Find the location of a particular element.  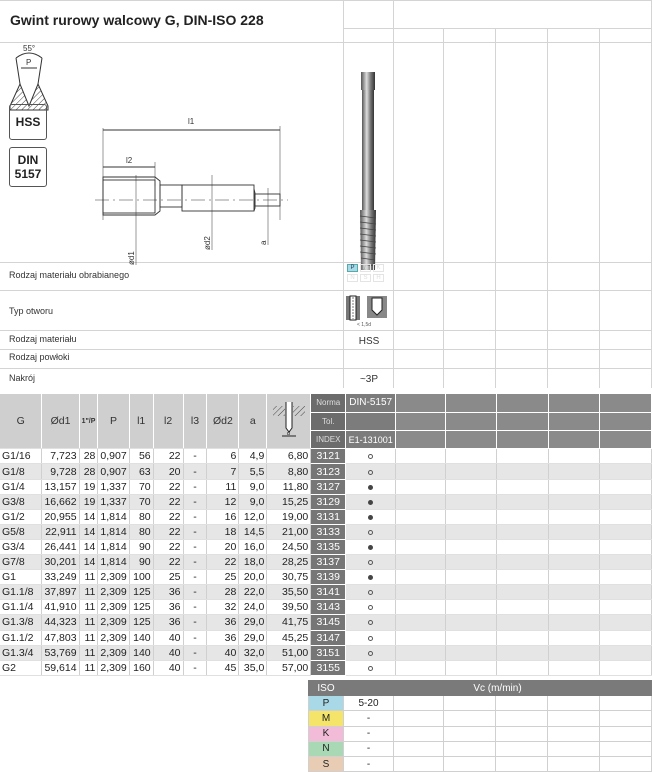

table-cell: 125 is located at coordinates (141, 607).